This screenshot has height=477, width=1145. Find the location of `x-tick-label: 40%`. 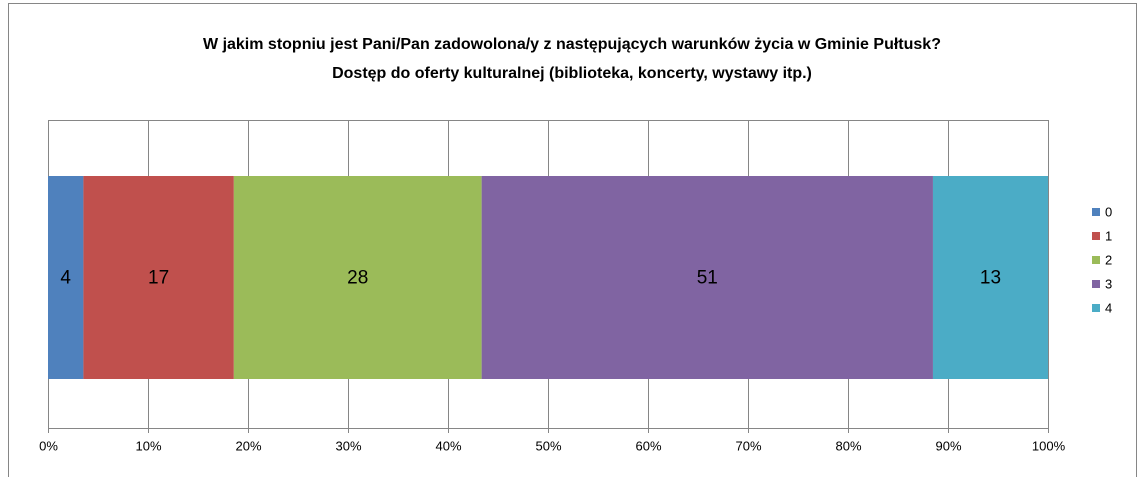

x-tick-label: 40% is located at coordinates (448, 445).